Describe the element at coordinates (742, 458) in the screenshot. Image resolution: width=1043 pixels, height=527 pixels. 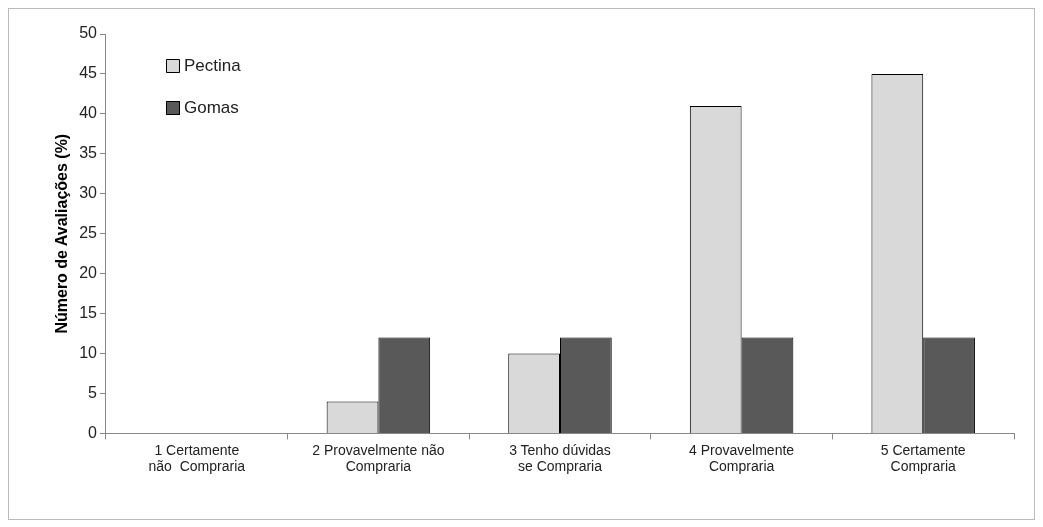
I see `x-tick-label: 4 Provavelmente Compraria` at that location.